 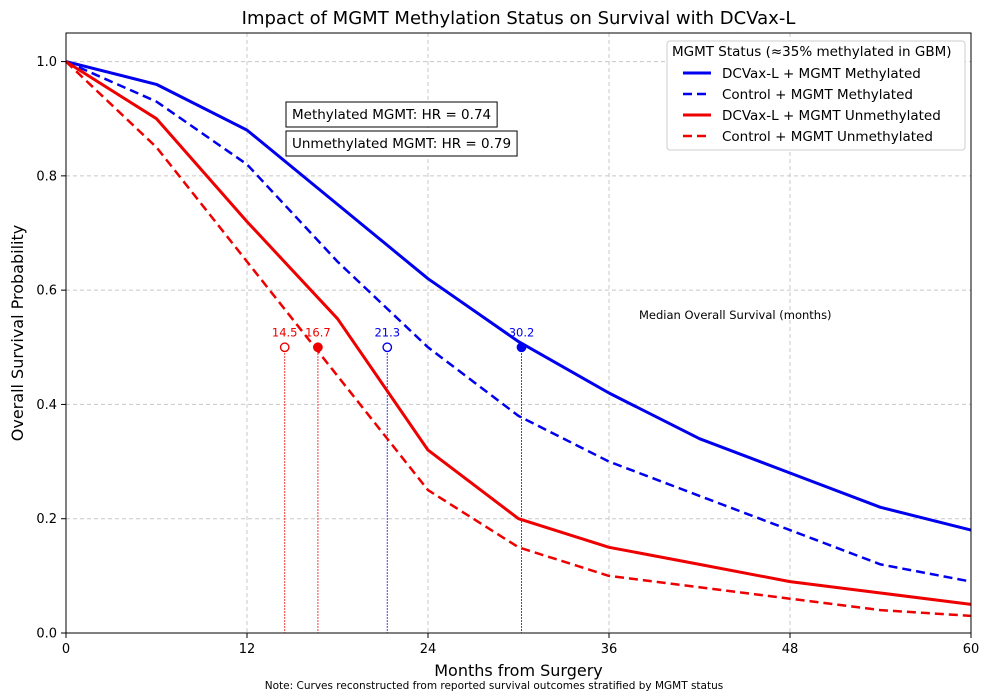 I want to click on x-tick-label: 12, so click(x=247, y=649).